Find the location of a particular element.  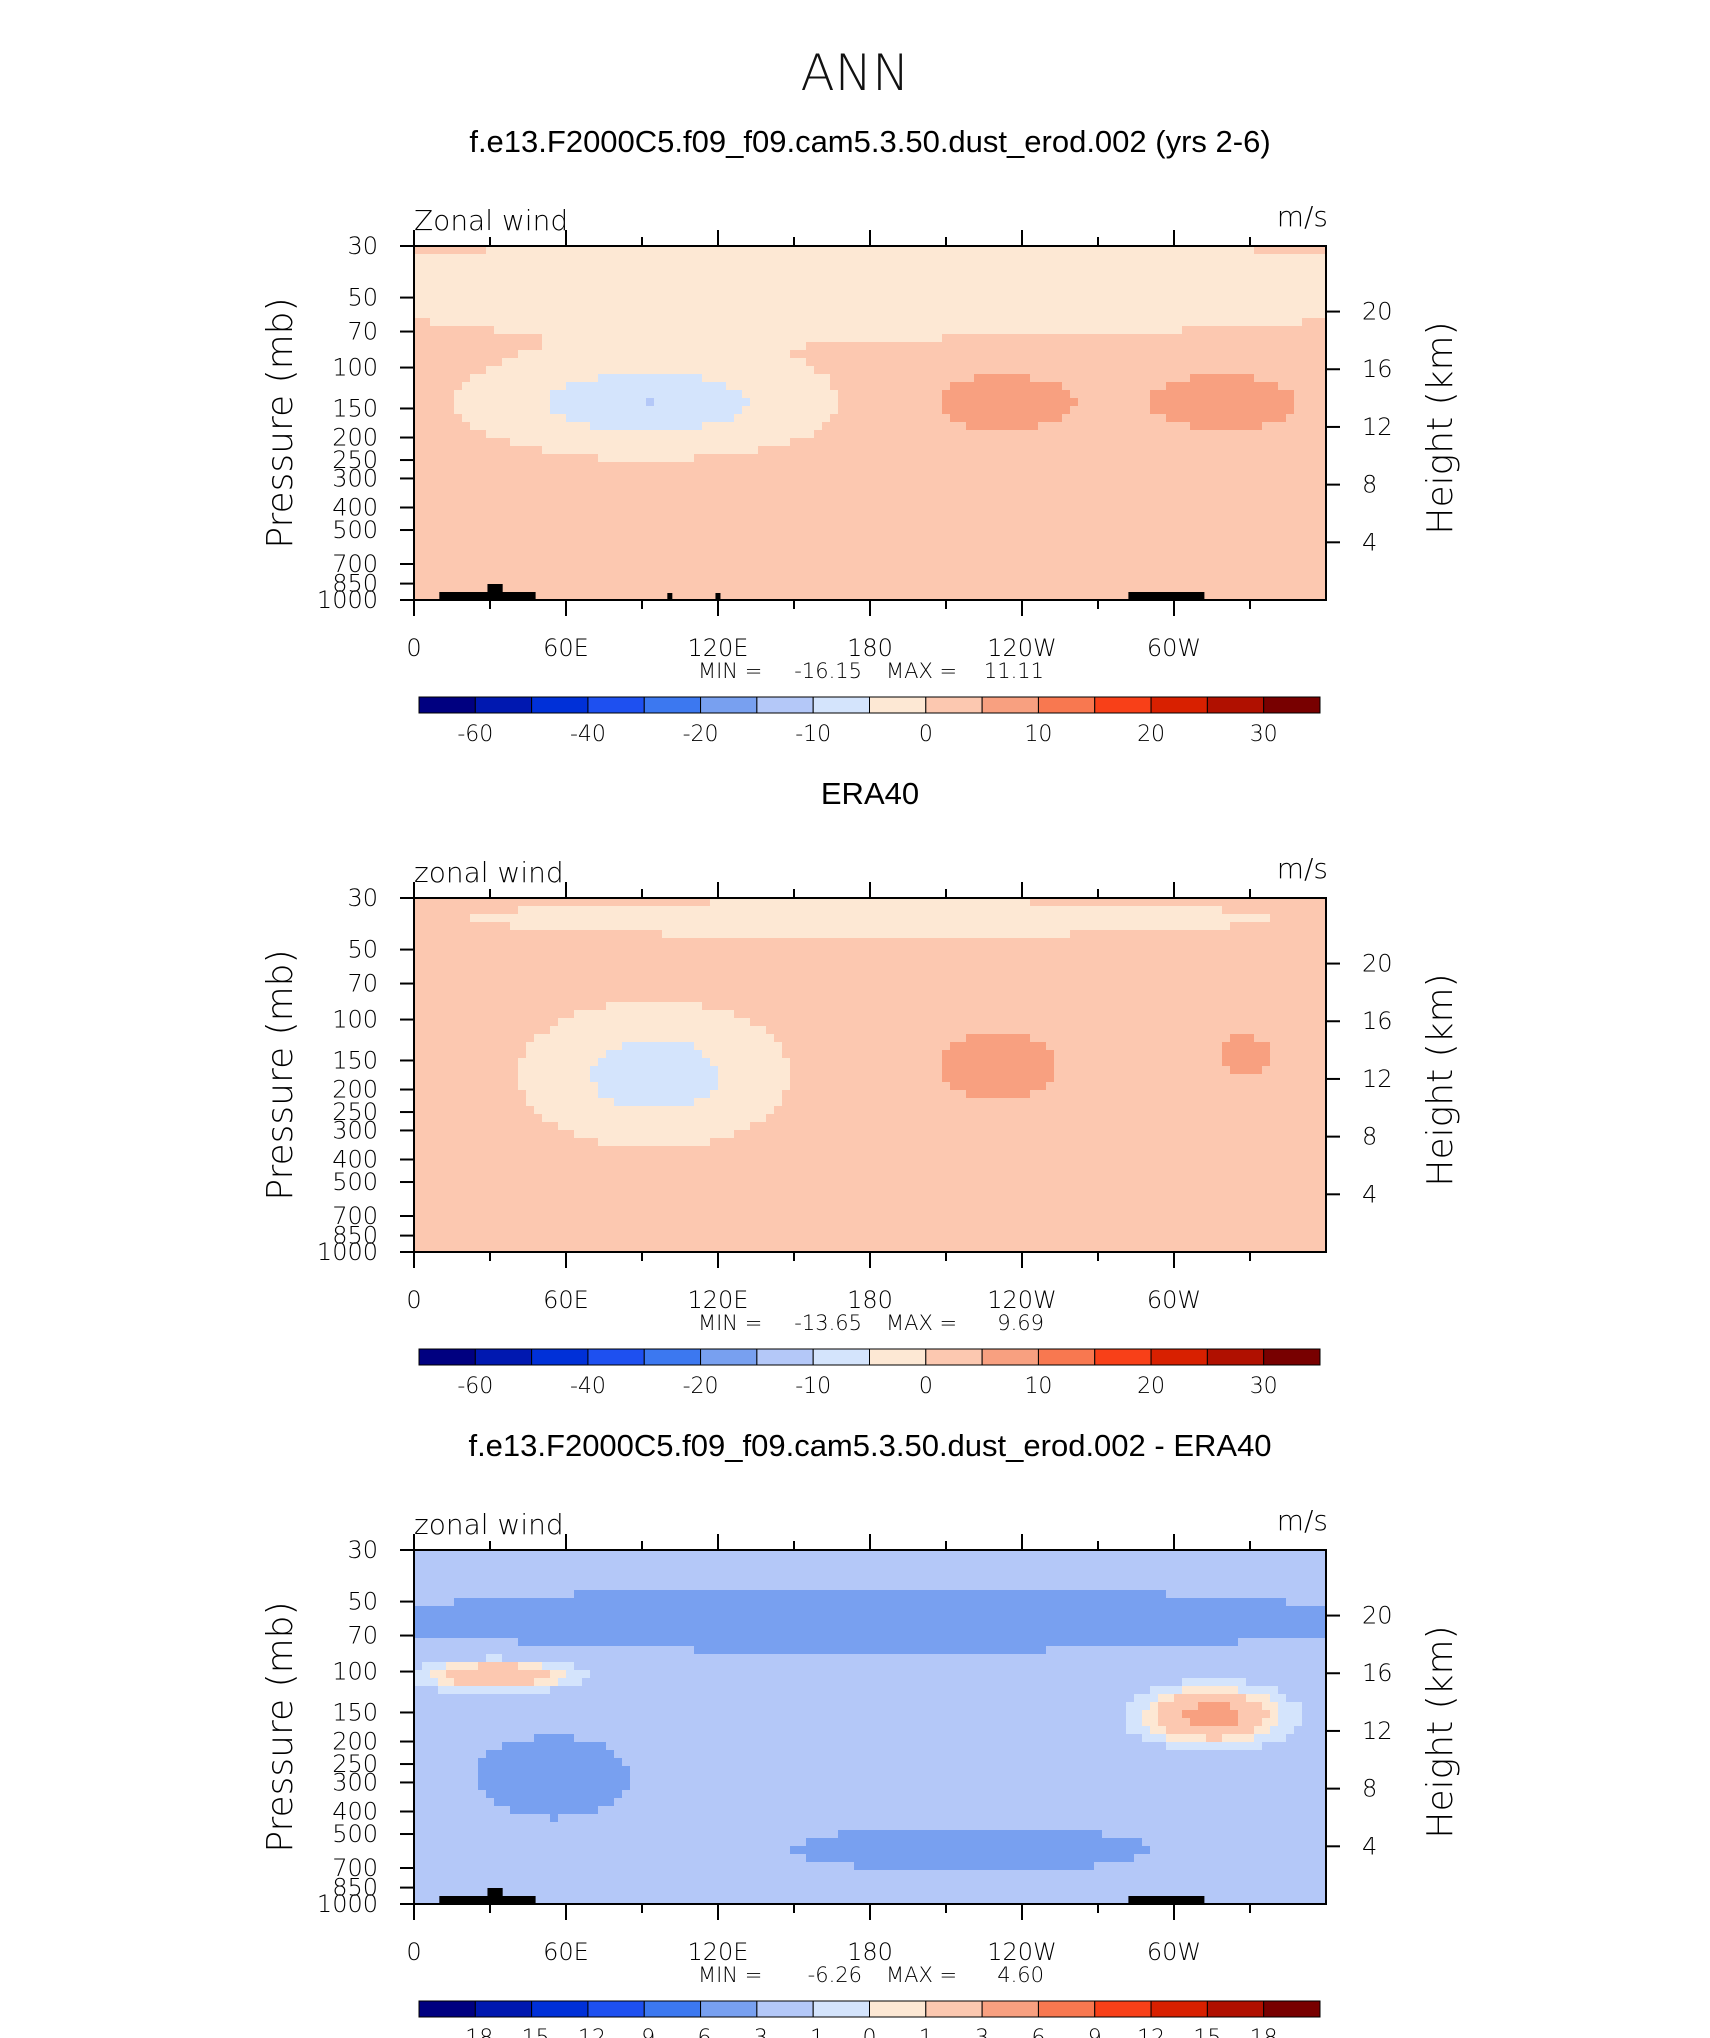

y-tick-label: 70 is located at coordinates (362, 332).